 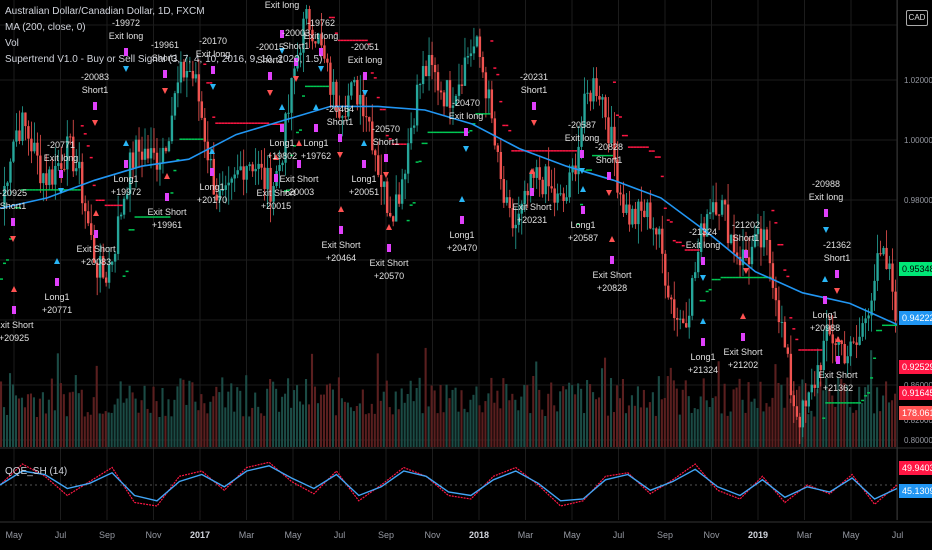 I want to click on signal-sublabel: +20925, so click(x=14, y=338).